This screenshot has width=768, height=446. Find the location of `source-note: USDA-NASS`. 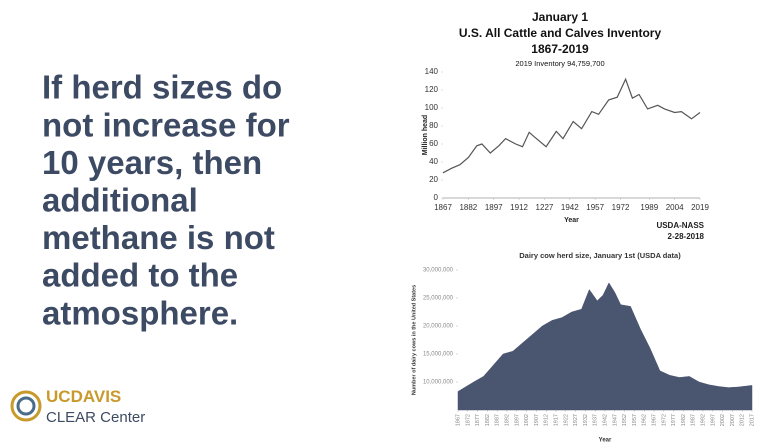

source-note: USDA-NASS is located at coordinates (680, 225).